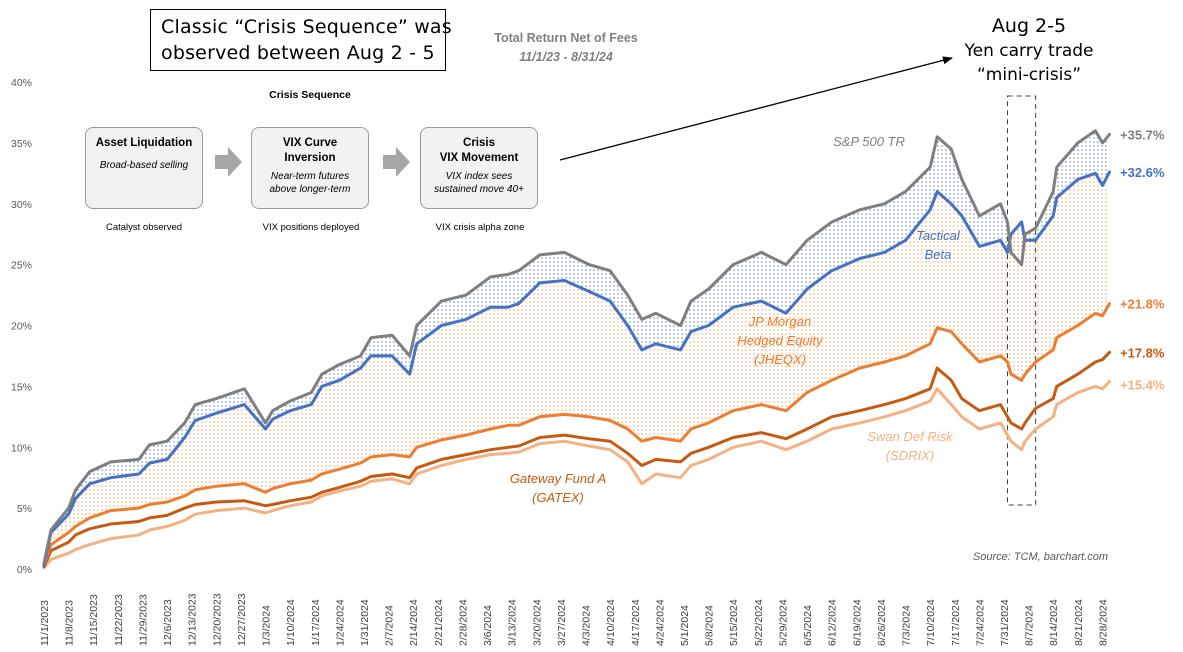  Describe the element at coordinates (907, 625) in the screenshot. I see `x-tick-label: 7/3/2024` at that location.